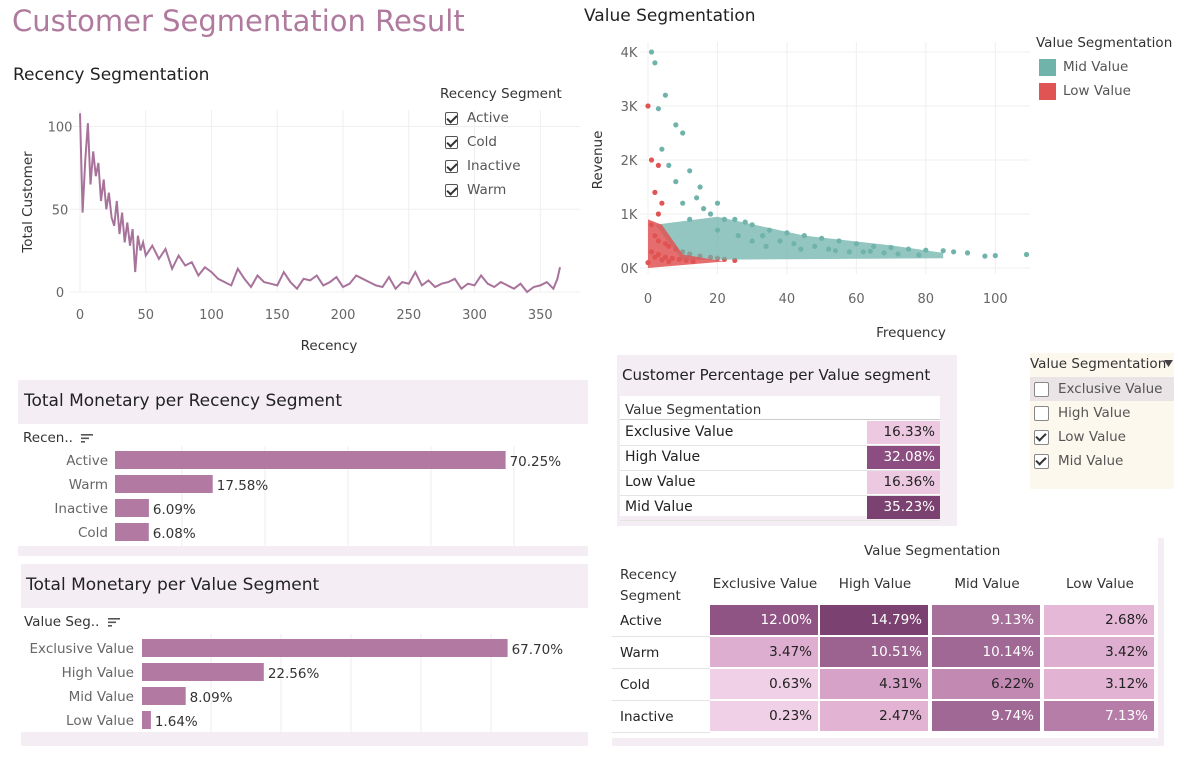  What do you see at coordinates (343, 315) in the screenshot?
I see `x-tick-label: 200` at bounding box center [343, 315].